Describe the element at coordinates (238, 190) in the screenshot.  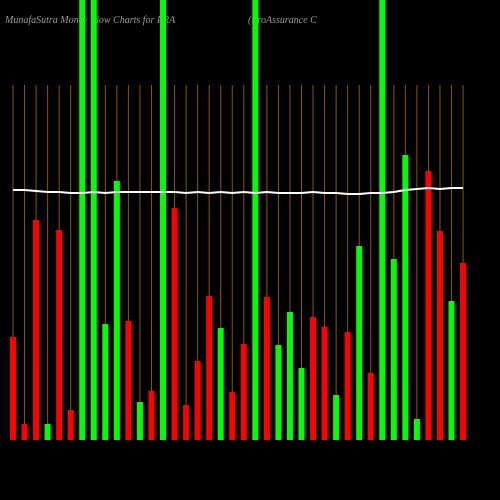
I see `flow-line` at that location.